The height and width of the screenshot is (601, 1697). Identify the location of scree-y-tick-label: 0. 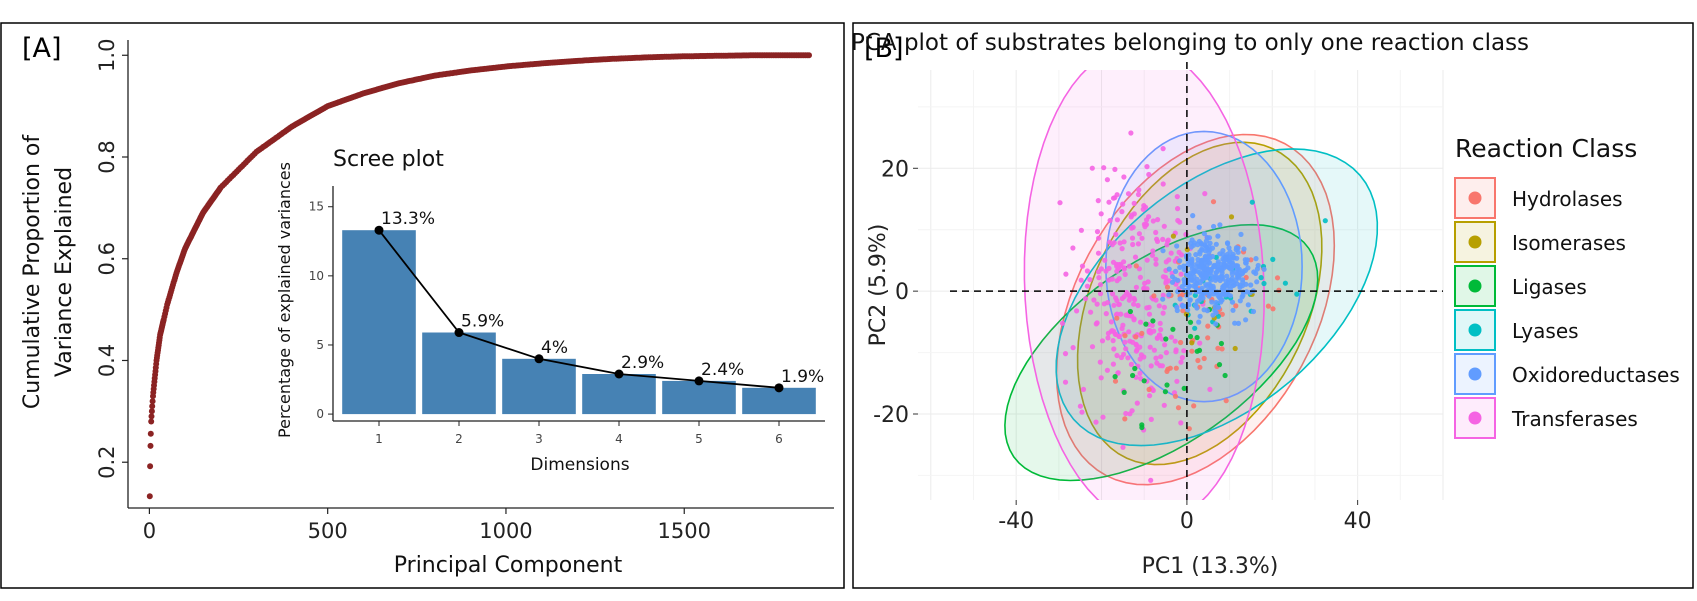
(320, 414).